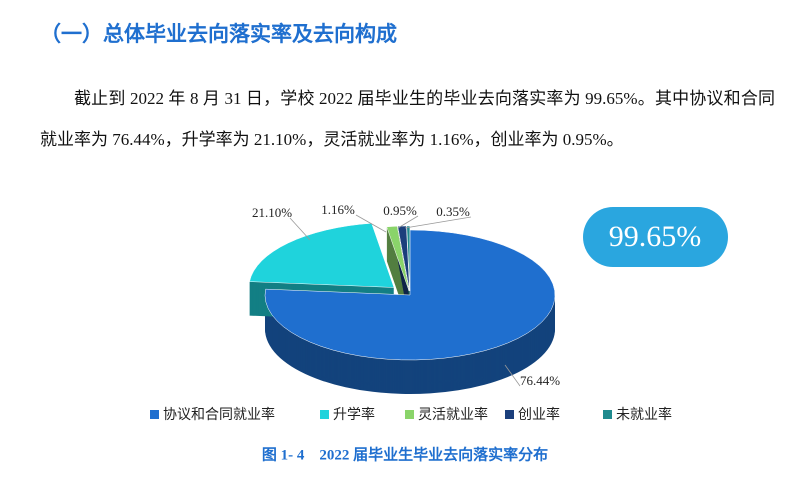 This screenshot has width=811, height=477. What do you see at coordinates (644, 414) in the screenshot?
I see `legend-label: 未就业率` at bounding box center [644, 414].